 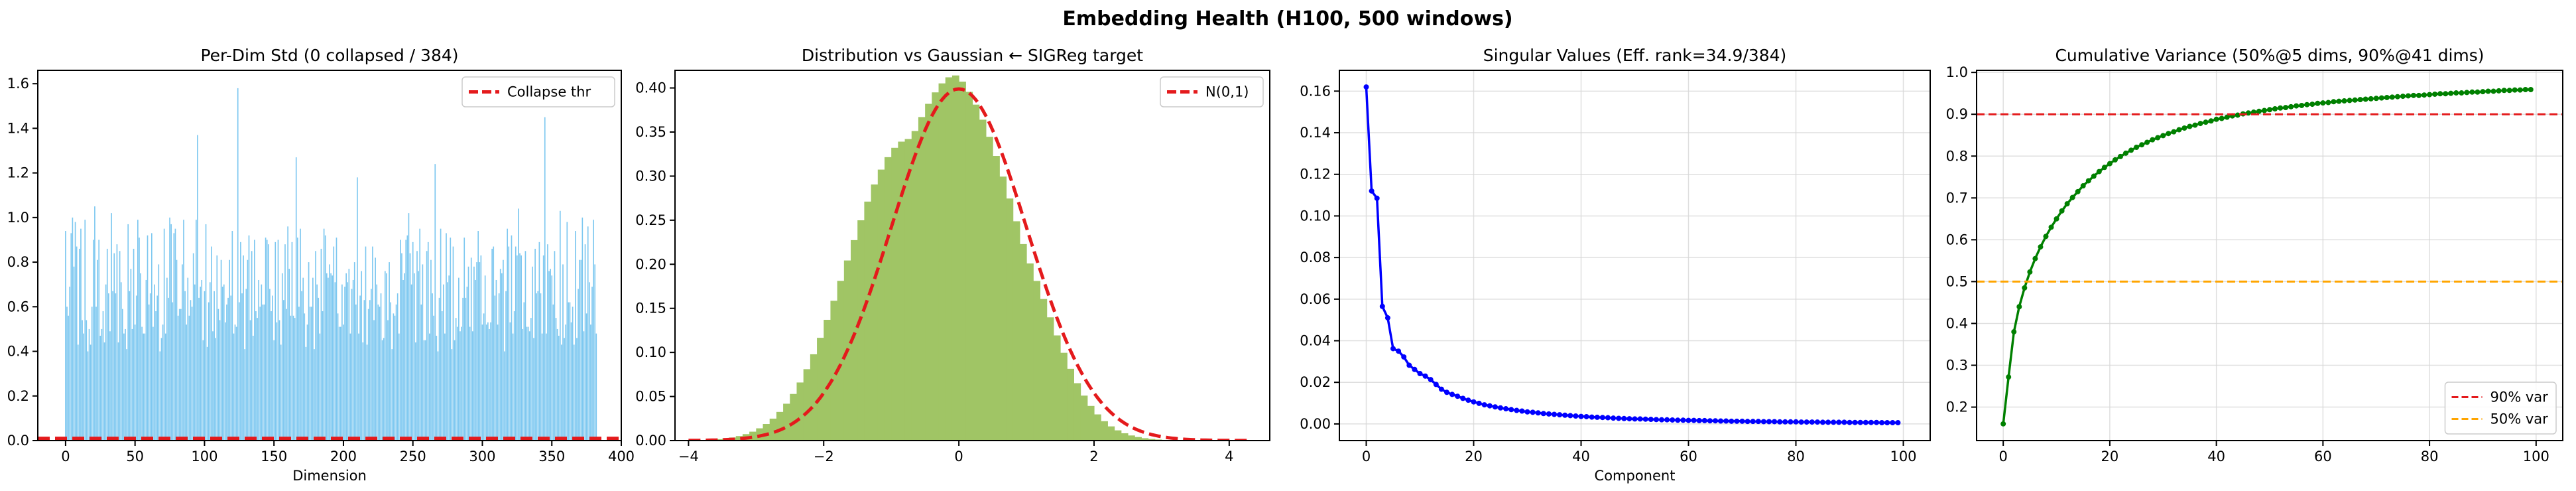 What do you see at coordinates (2216, 456) in the screenshot?
I see `x-tick-label: 40` at bounding box center [2216, 456].